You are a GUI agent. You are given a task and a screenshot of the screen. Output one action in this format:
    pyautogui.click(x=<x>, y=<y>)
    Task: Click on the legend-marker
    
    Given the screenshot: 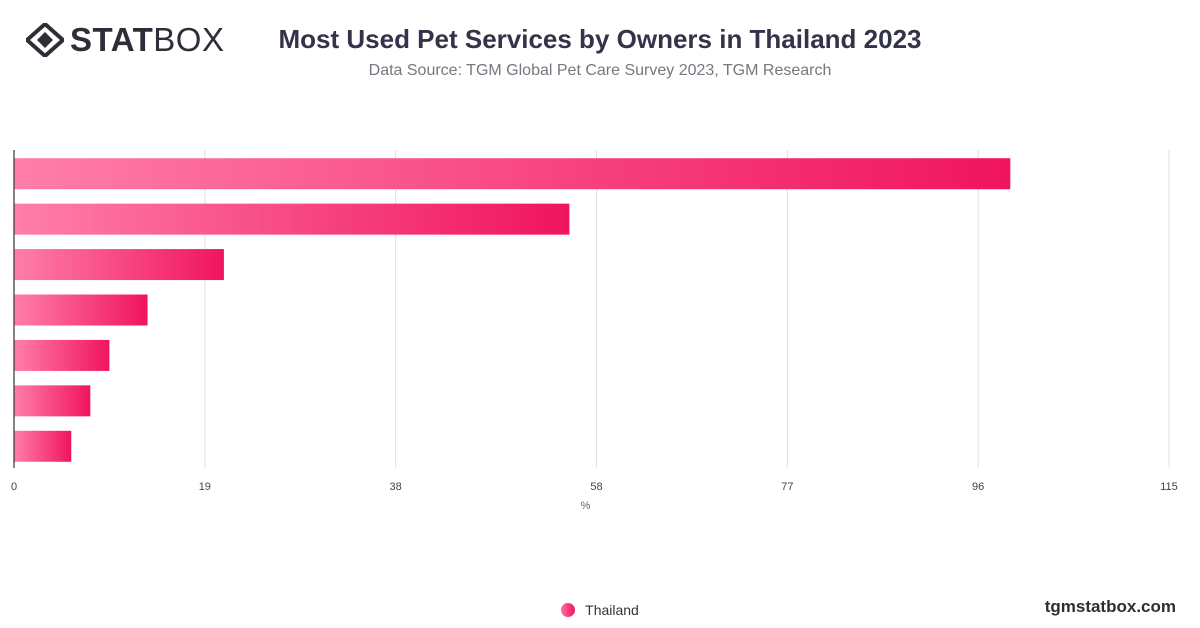 What is the action you would take?
    pyautogui.click(x=568, y=610)
    